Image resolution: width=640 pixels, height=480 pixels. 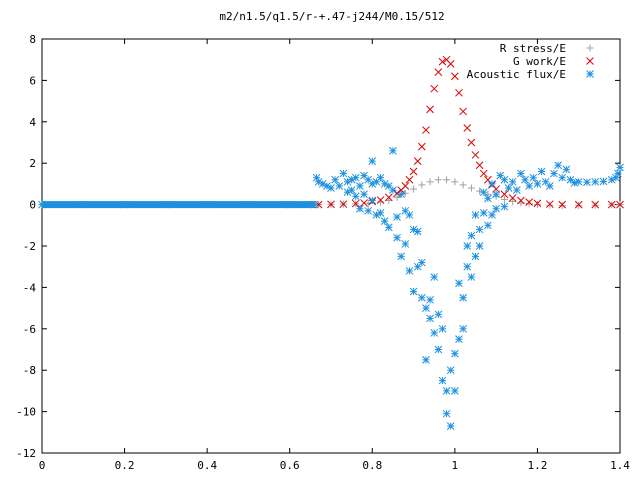 What do you see at coordinates (207, 465) in the screenshot?
I see `x-tick-label: 0.4` at bounding box center [207, 465].